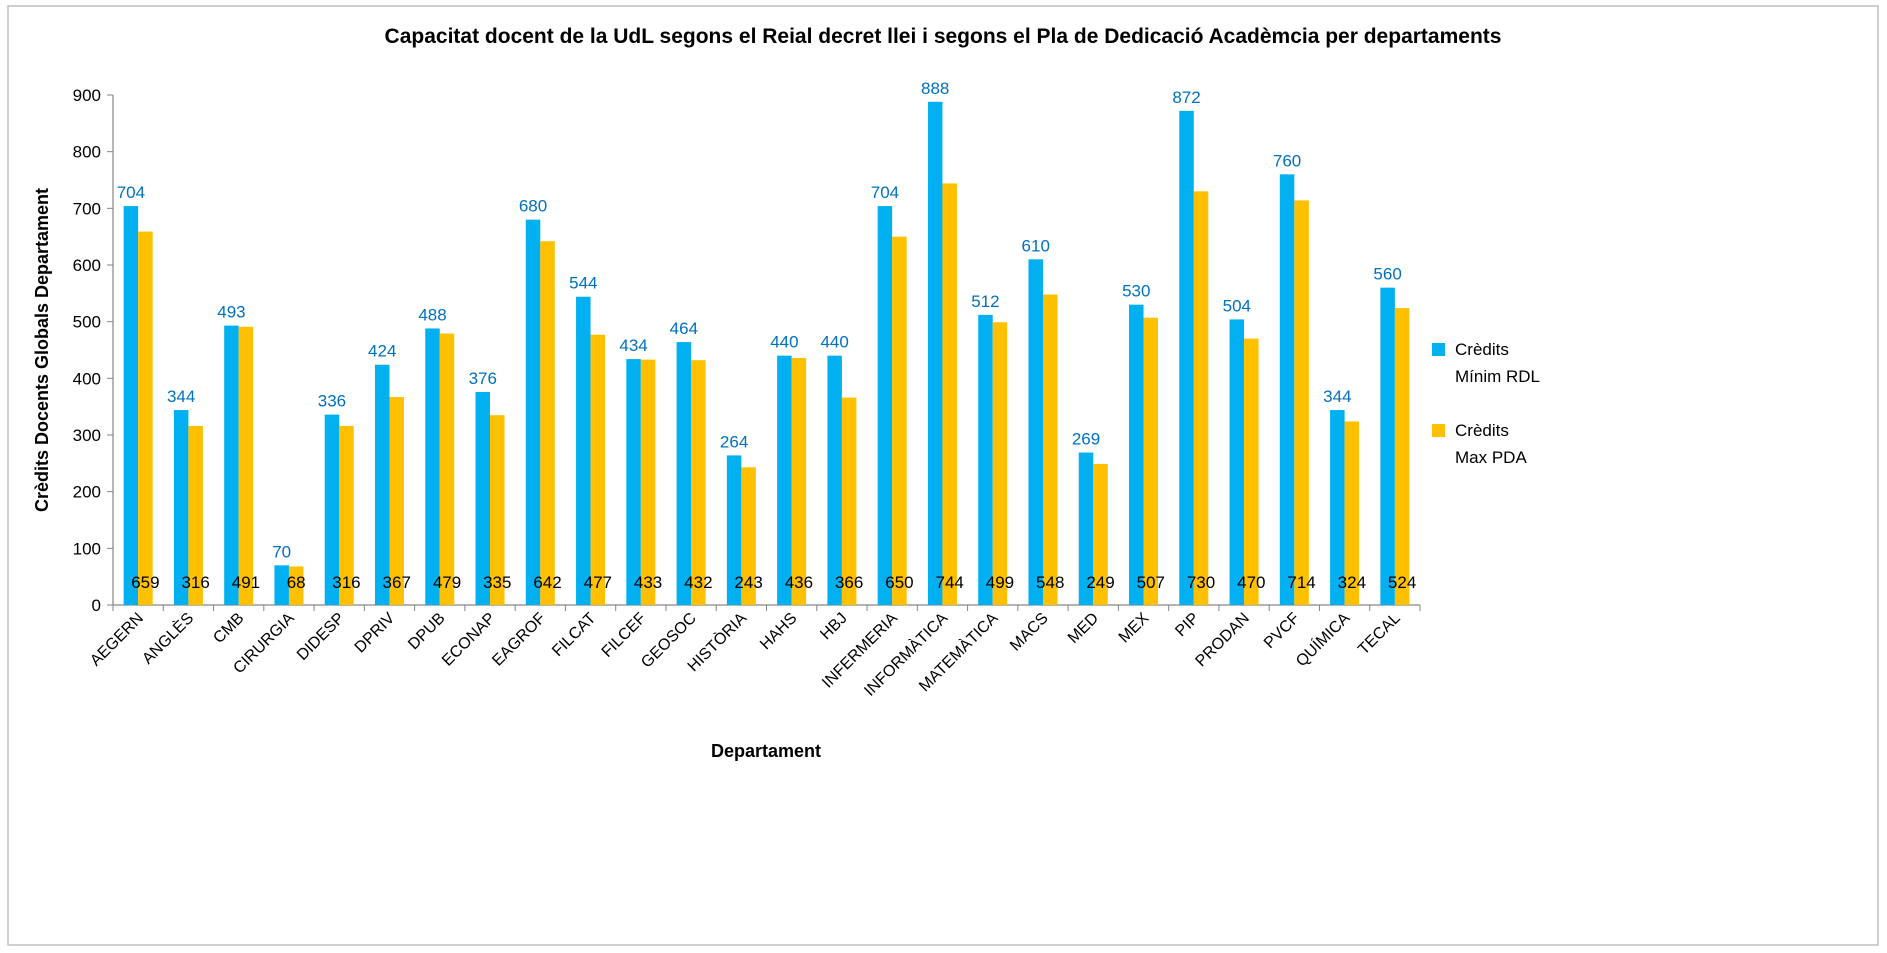  What do you see at coordinates (281, 551) in the screenshot?
I see `data-label: 70` at bounding box center [281, 551].